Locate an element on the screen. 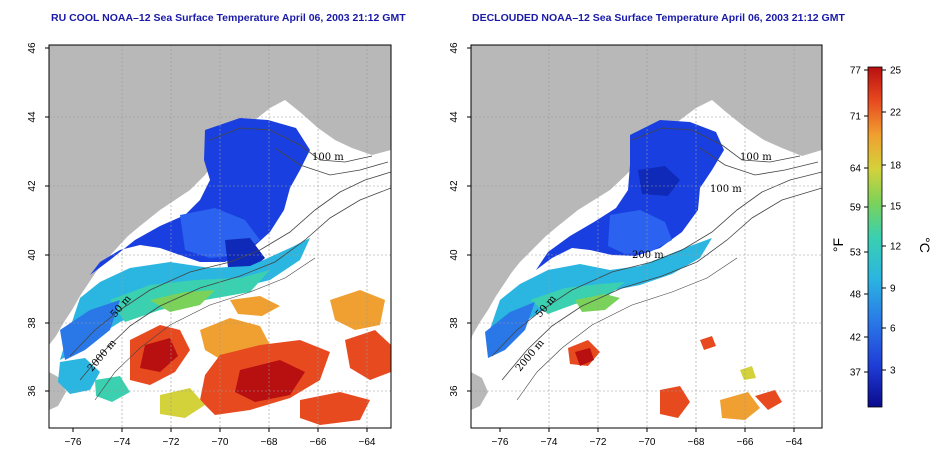 This screenshot has height=475, width=950. panel-2-y-tick-label: 38 is located at coordinates (454, 323).